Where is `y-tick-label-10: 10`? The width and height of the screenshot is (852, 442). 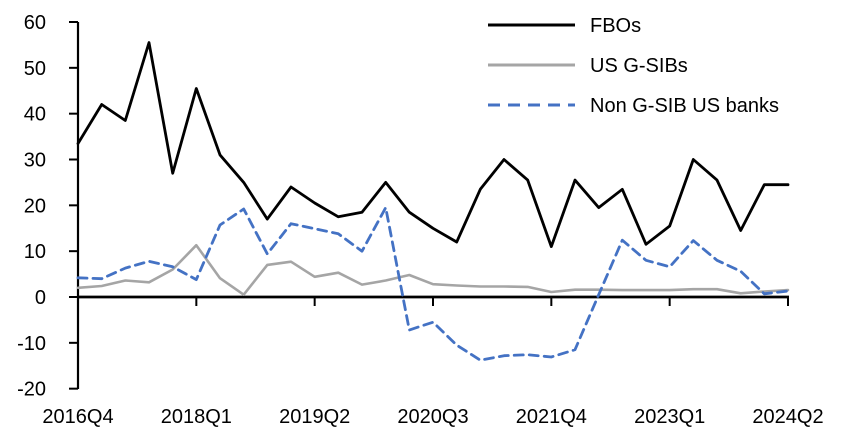 y-tick-label-10: 10 is located at coordinates (35, 252).